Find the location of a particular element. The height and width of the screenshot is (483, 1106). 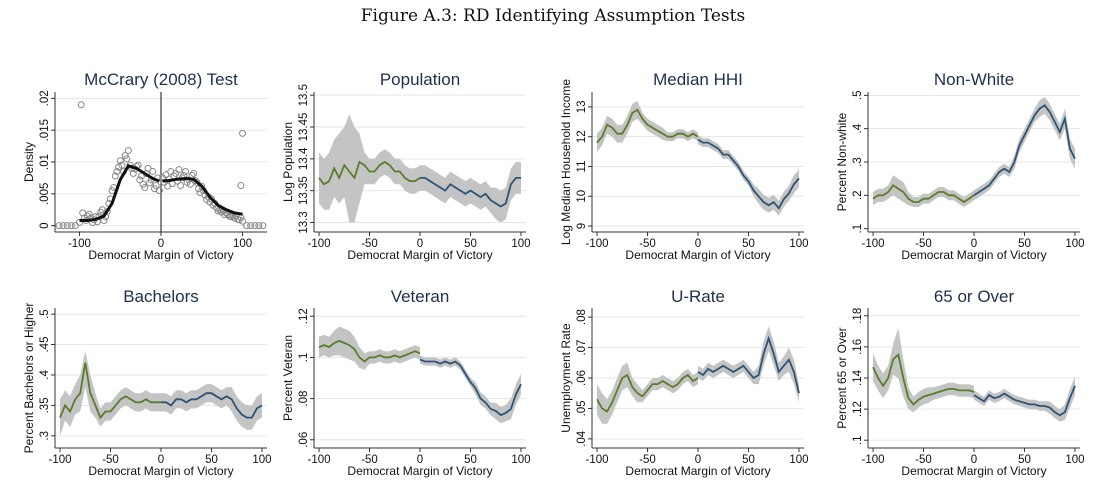

density-fit-right is located at coordinates (202, 196).